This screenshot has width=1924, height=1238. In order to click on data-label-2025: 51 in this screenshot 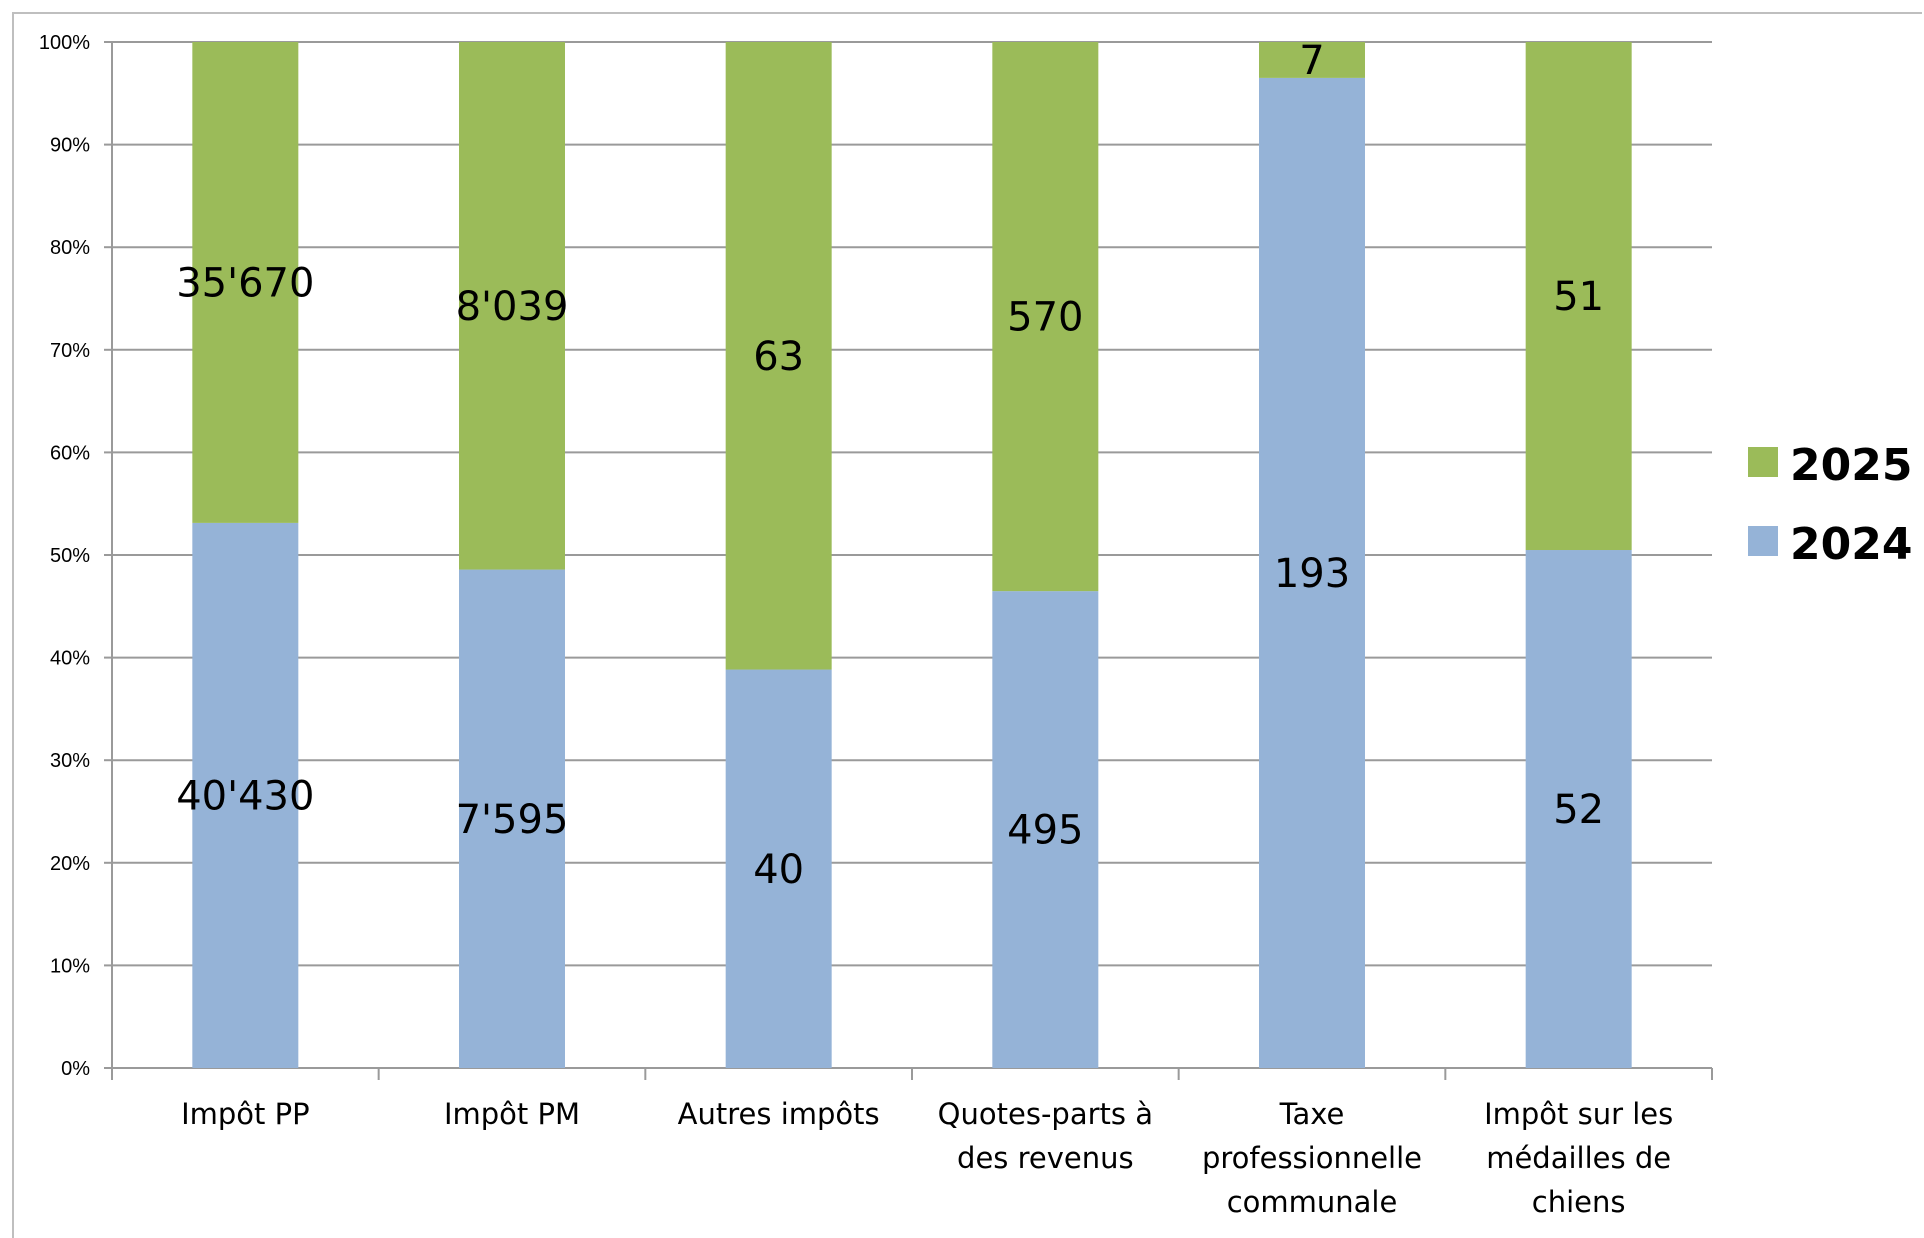, I will do `click(1578, 297)`.